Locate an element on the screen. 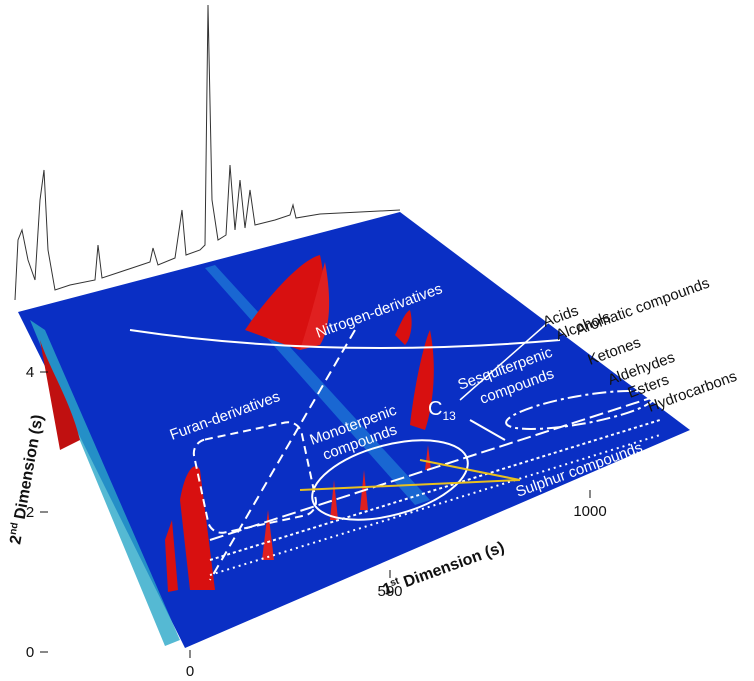  y-axis-label: 2nd Dimension (s) is located at coordinates (26, 479).